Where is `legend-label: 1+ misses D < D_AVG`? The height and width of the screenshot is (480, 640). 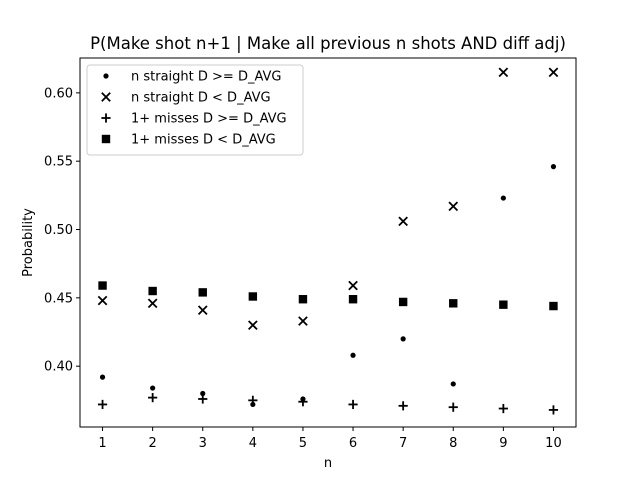
legend-label: 1+ misses D < D_AVG is located at coordinates (203, 140).